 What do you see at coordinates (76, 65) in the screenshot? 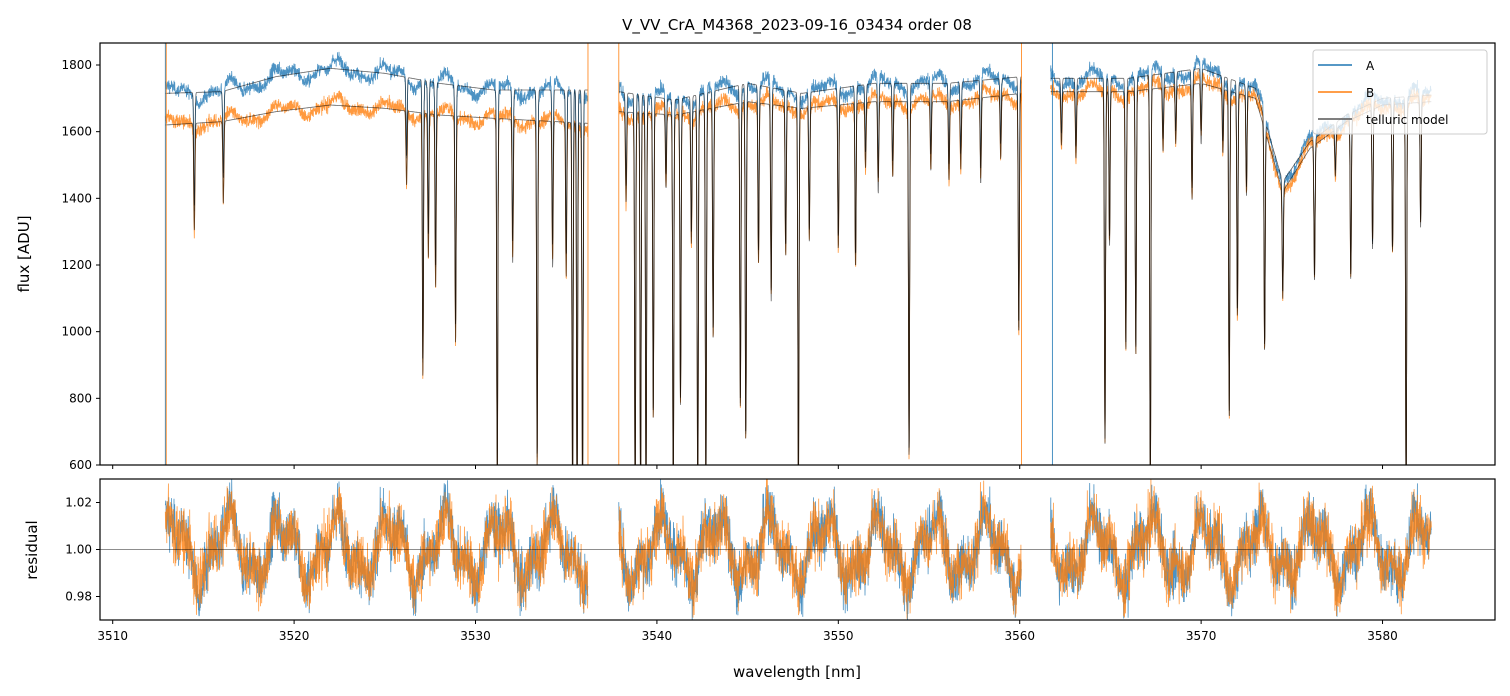
I see `ytick-label: 1800` at bounding box center [76, 65].